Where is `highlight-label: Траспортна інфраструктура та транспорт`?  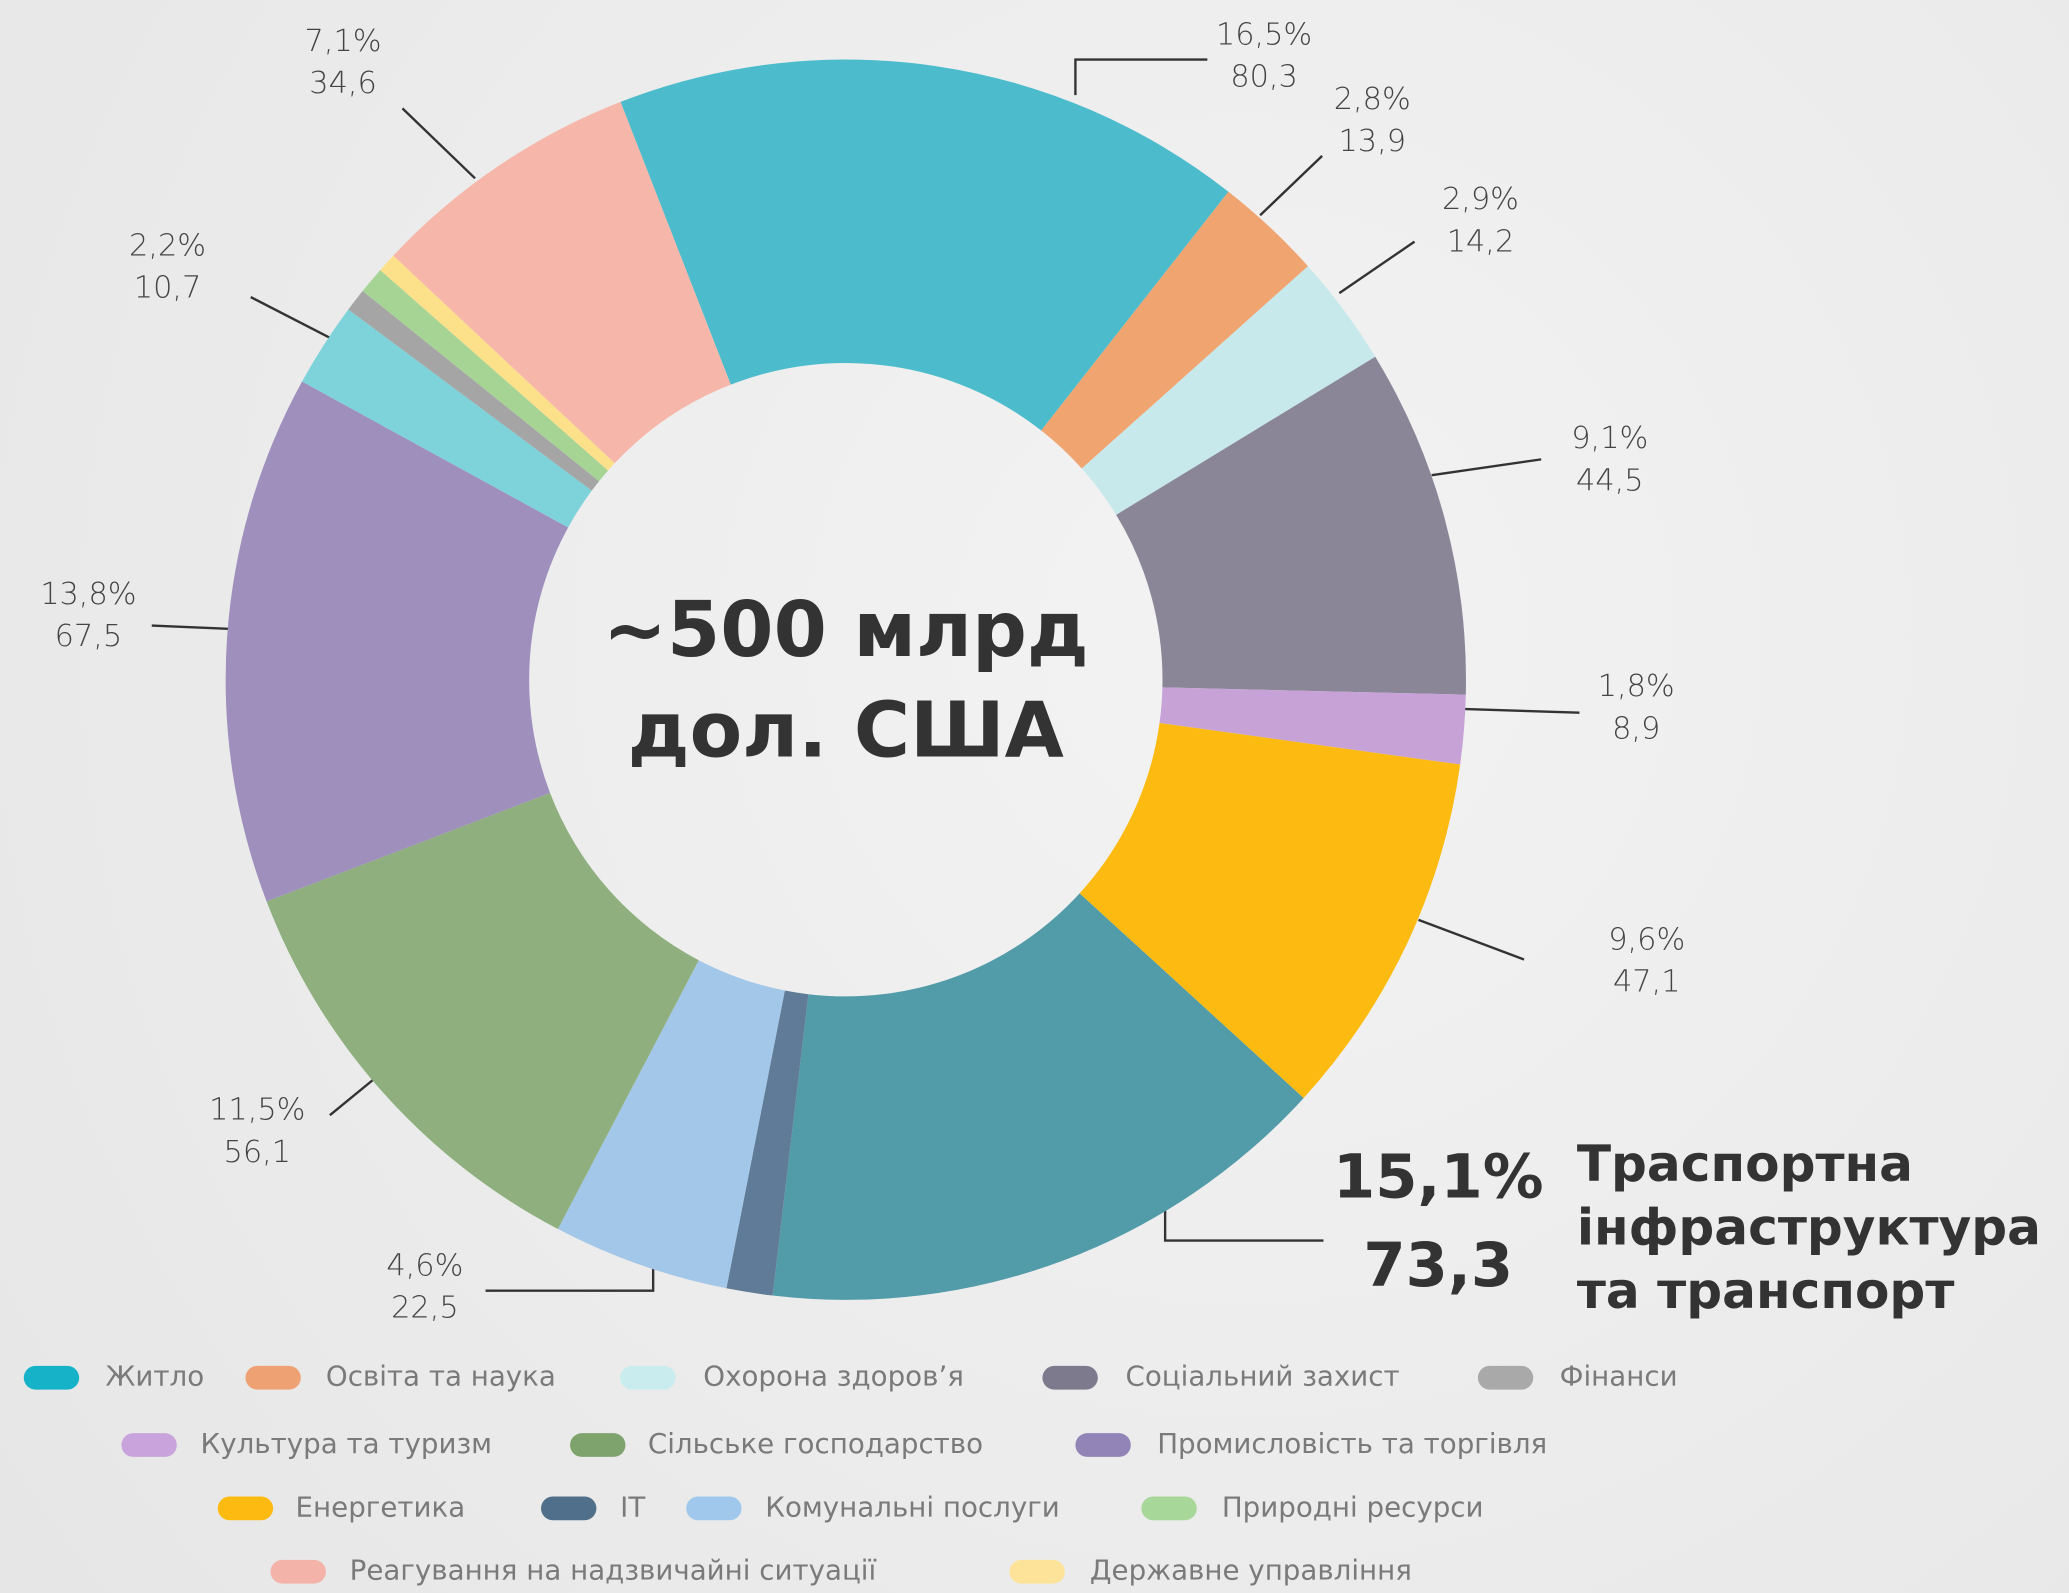
highlight-label: Траспортна інфраструктура та транспорт is located at coordinates (1809, 1227).